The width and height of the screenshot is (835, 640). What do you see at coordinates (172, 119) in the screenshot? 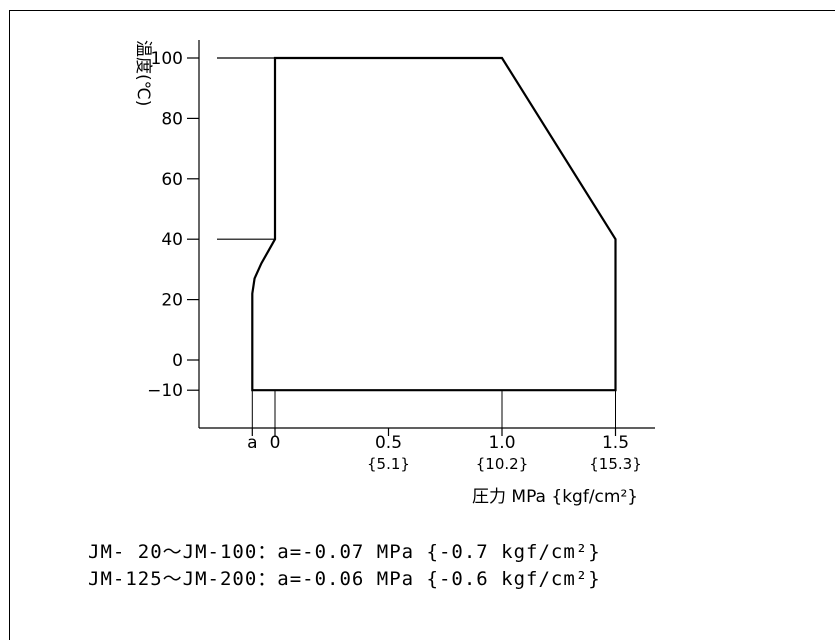
I see `y-tick-label: 80` at bounding box center [172, 119].